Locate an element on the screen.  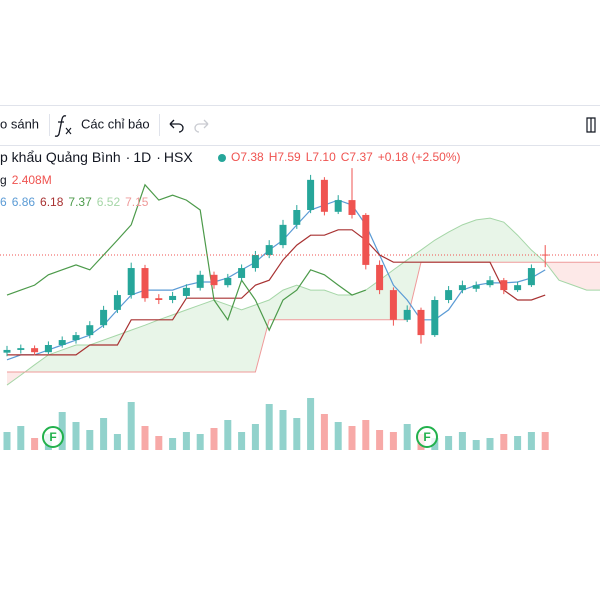
high: H7.59 is located at coordinates (285, 157).